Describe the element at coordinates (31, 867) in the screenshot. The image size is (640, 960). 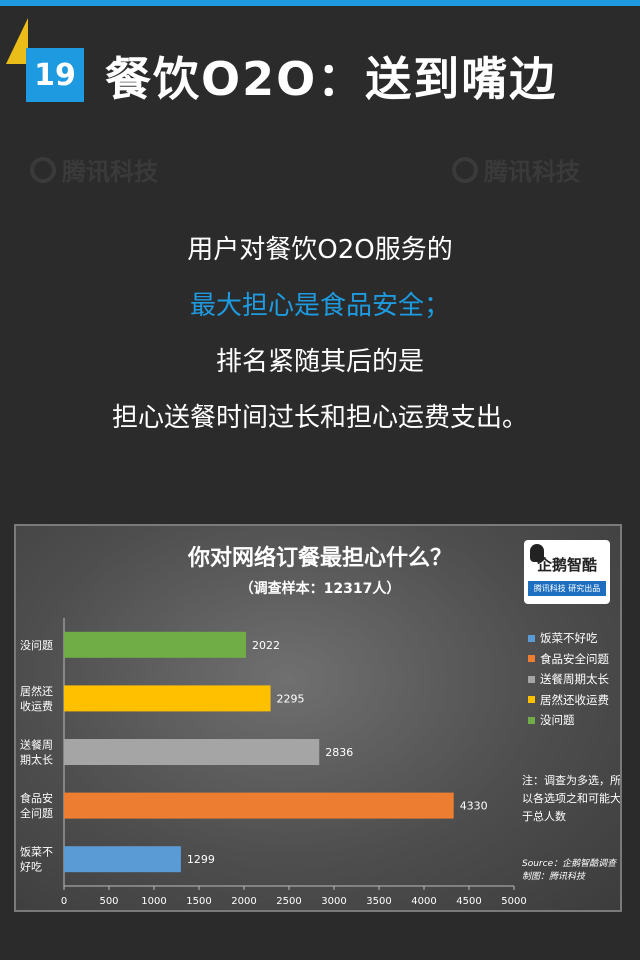
I see `category-label: 好吃` at that location.